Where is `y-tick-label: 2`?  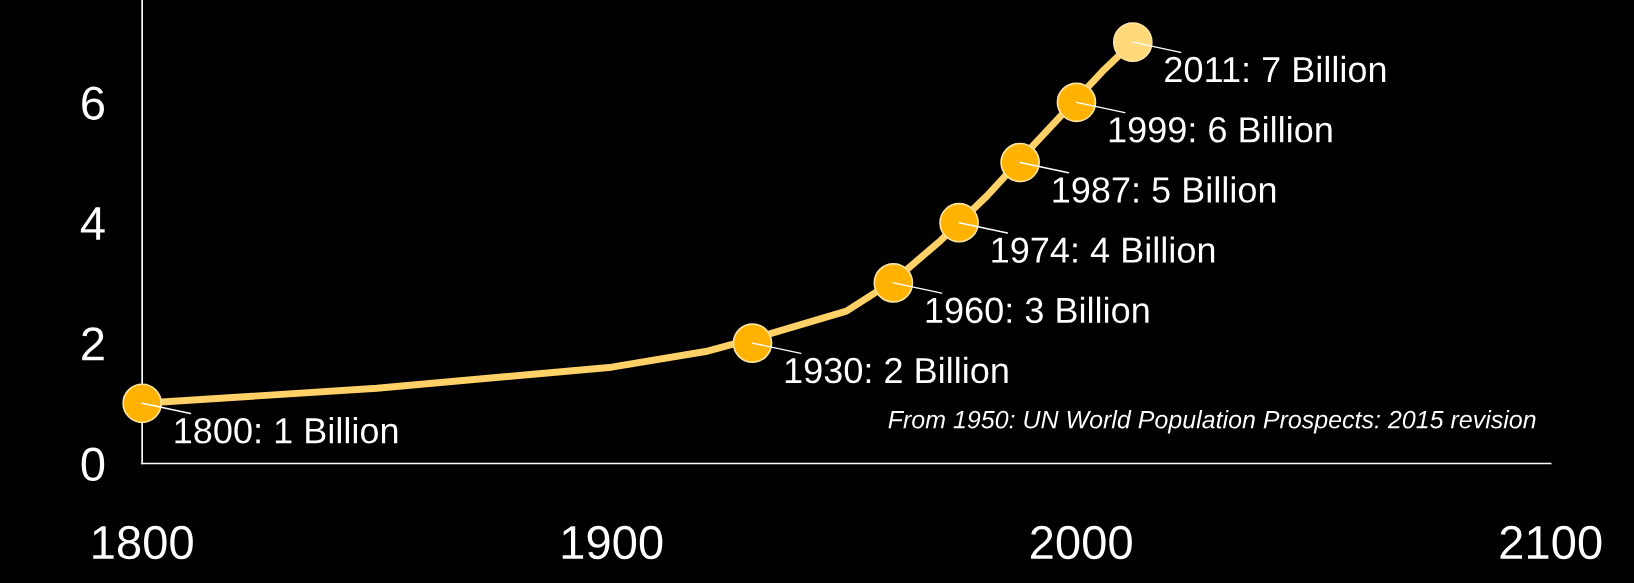
y-tick-label: 2 is located at coordinates (93, 344).